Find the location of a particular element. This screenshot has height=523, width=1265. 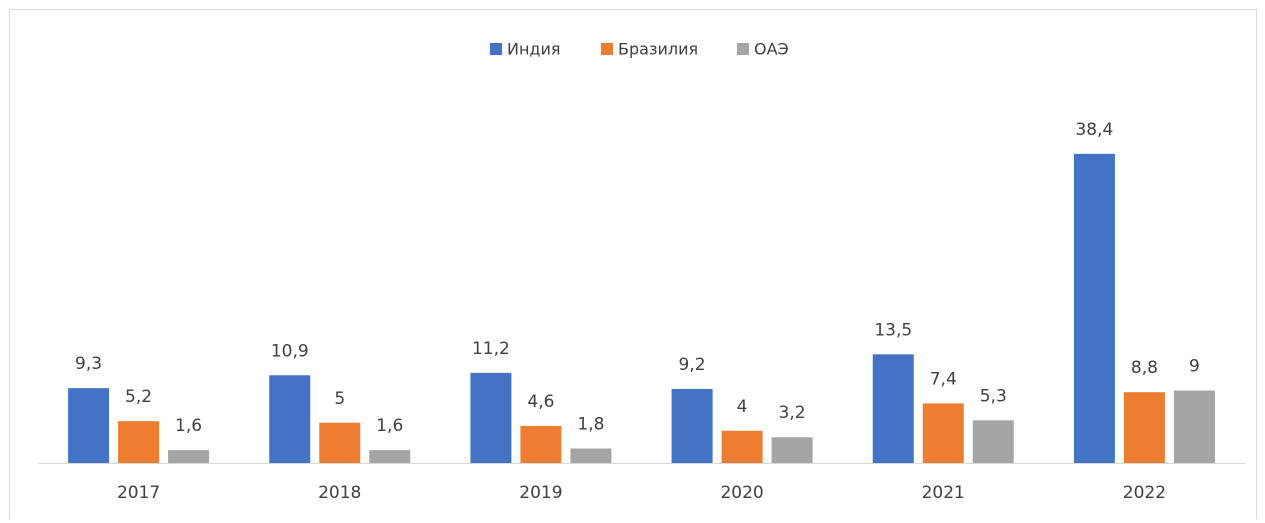

data-label: 5 is located at coordinates (339, 399).